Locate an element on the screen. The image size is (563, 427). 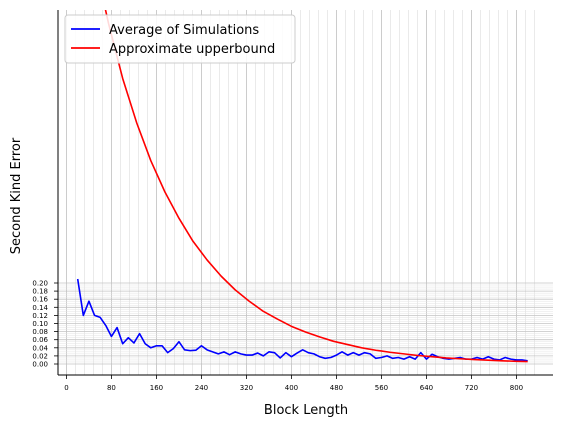
x-tick-label: 480 is located at coordinates (336, 388).